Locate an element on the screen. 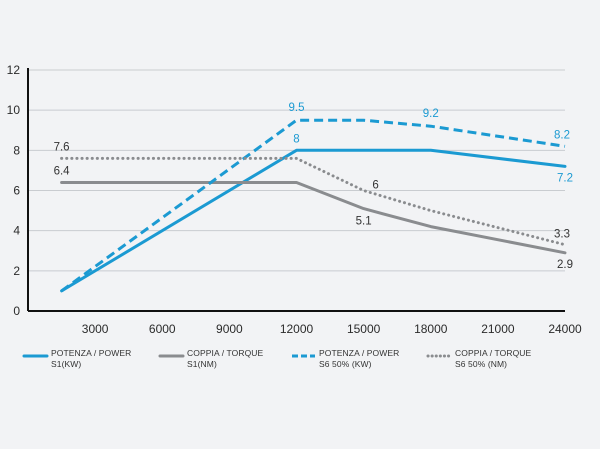 Image resolution: width=600 pixels, height=449 pixels. x-tick-label: 18000 is located at coordinates (431, 329).